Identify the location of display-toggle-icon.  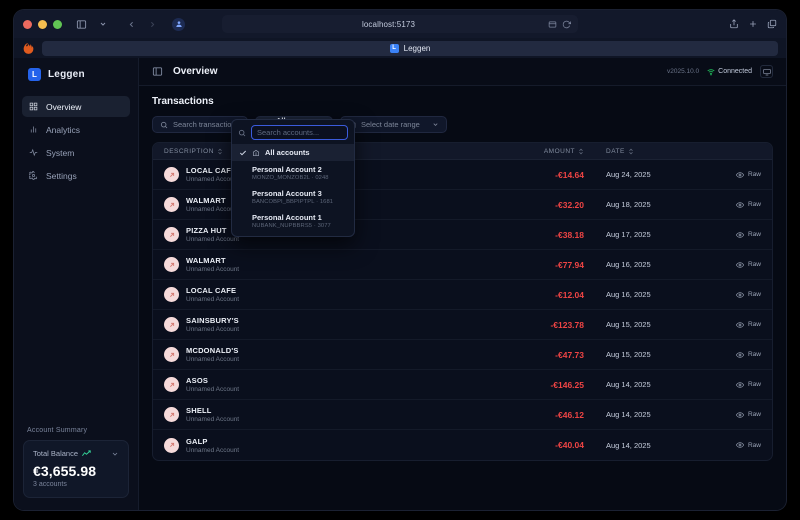
(766, 71).